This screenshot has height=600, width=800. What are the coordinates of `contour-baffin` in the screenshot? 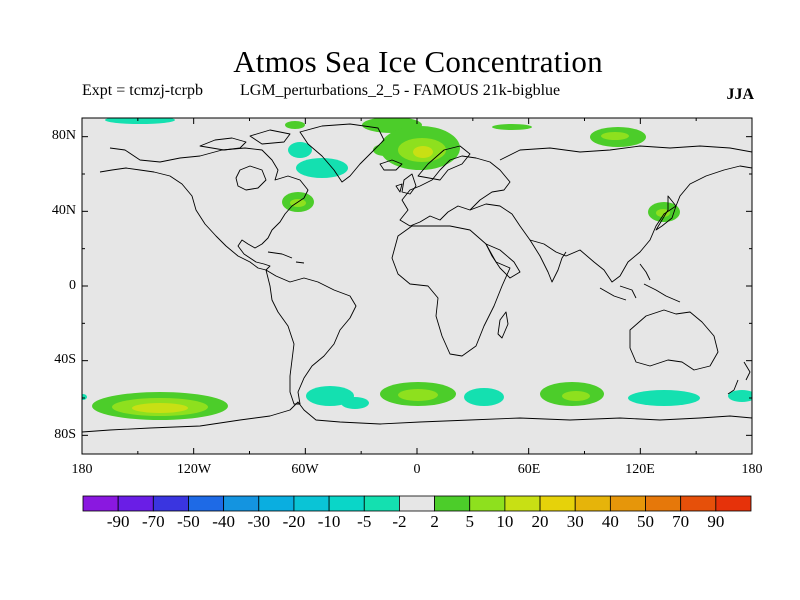 It's located at (300, 150).